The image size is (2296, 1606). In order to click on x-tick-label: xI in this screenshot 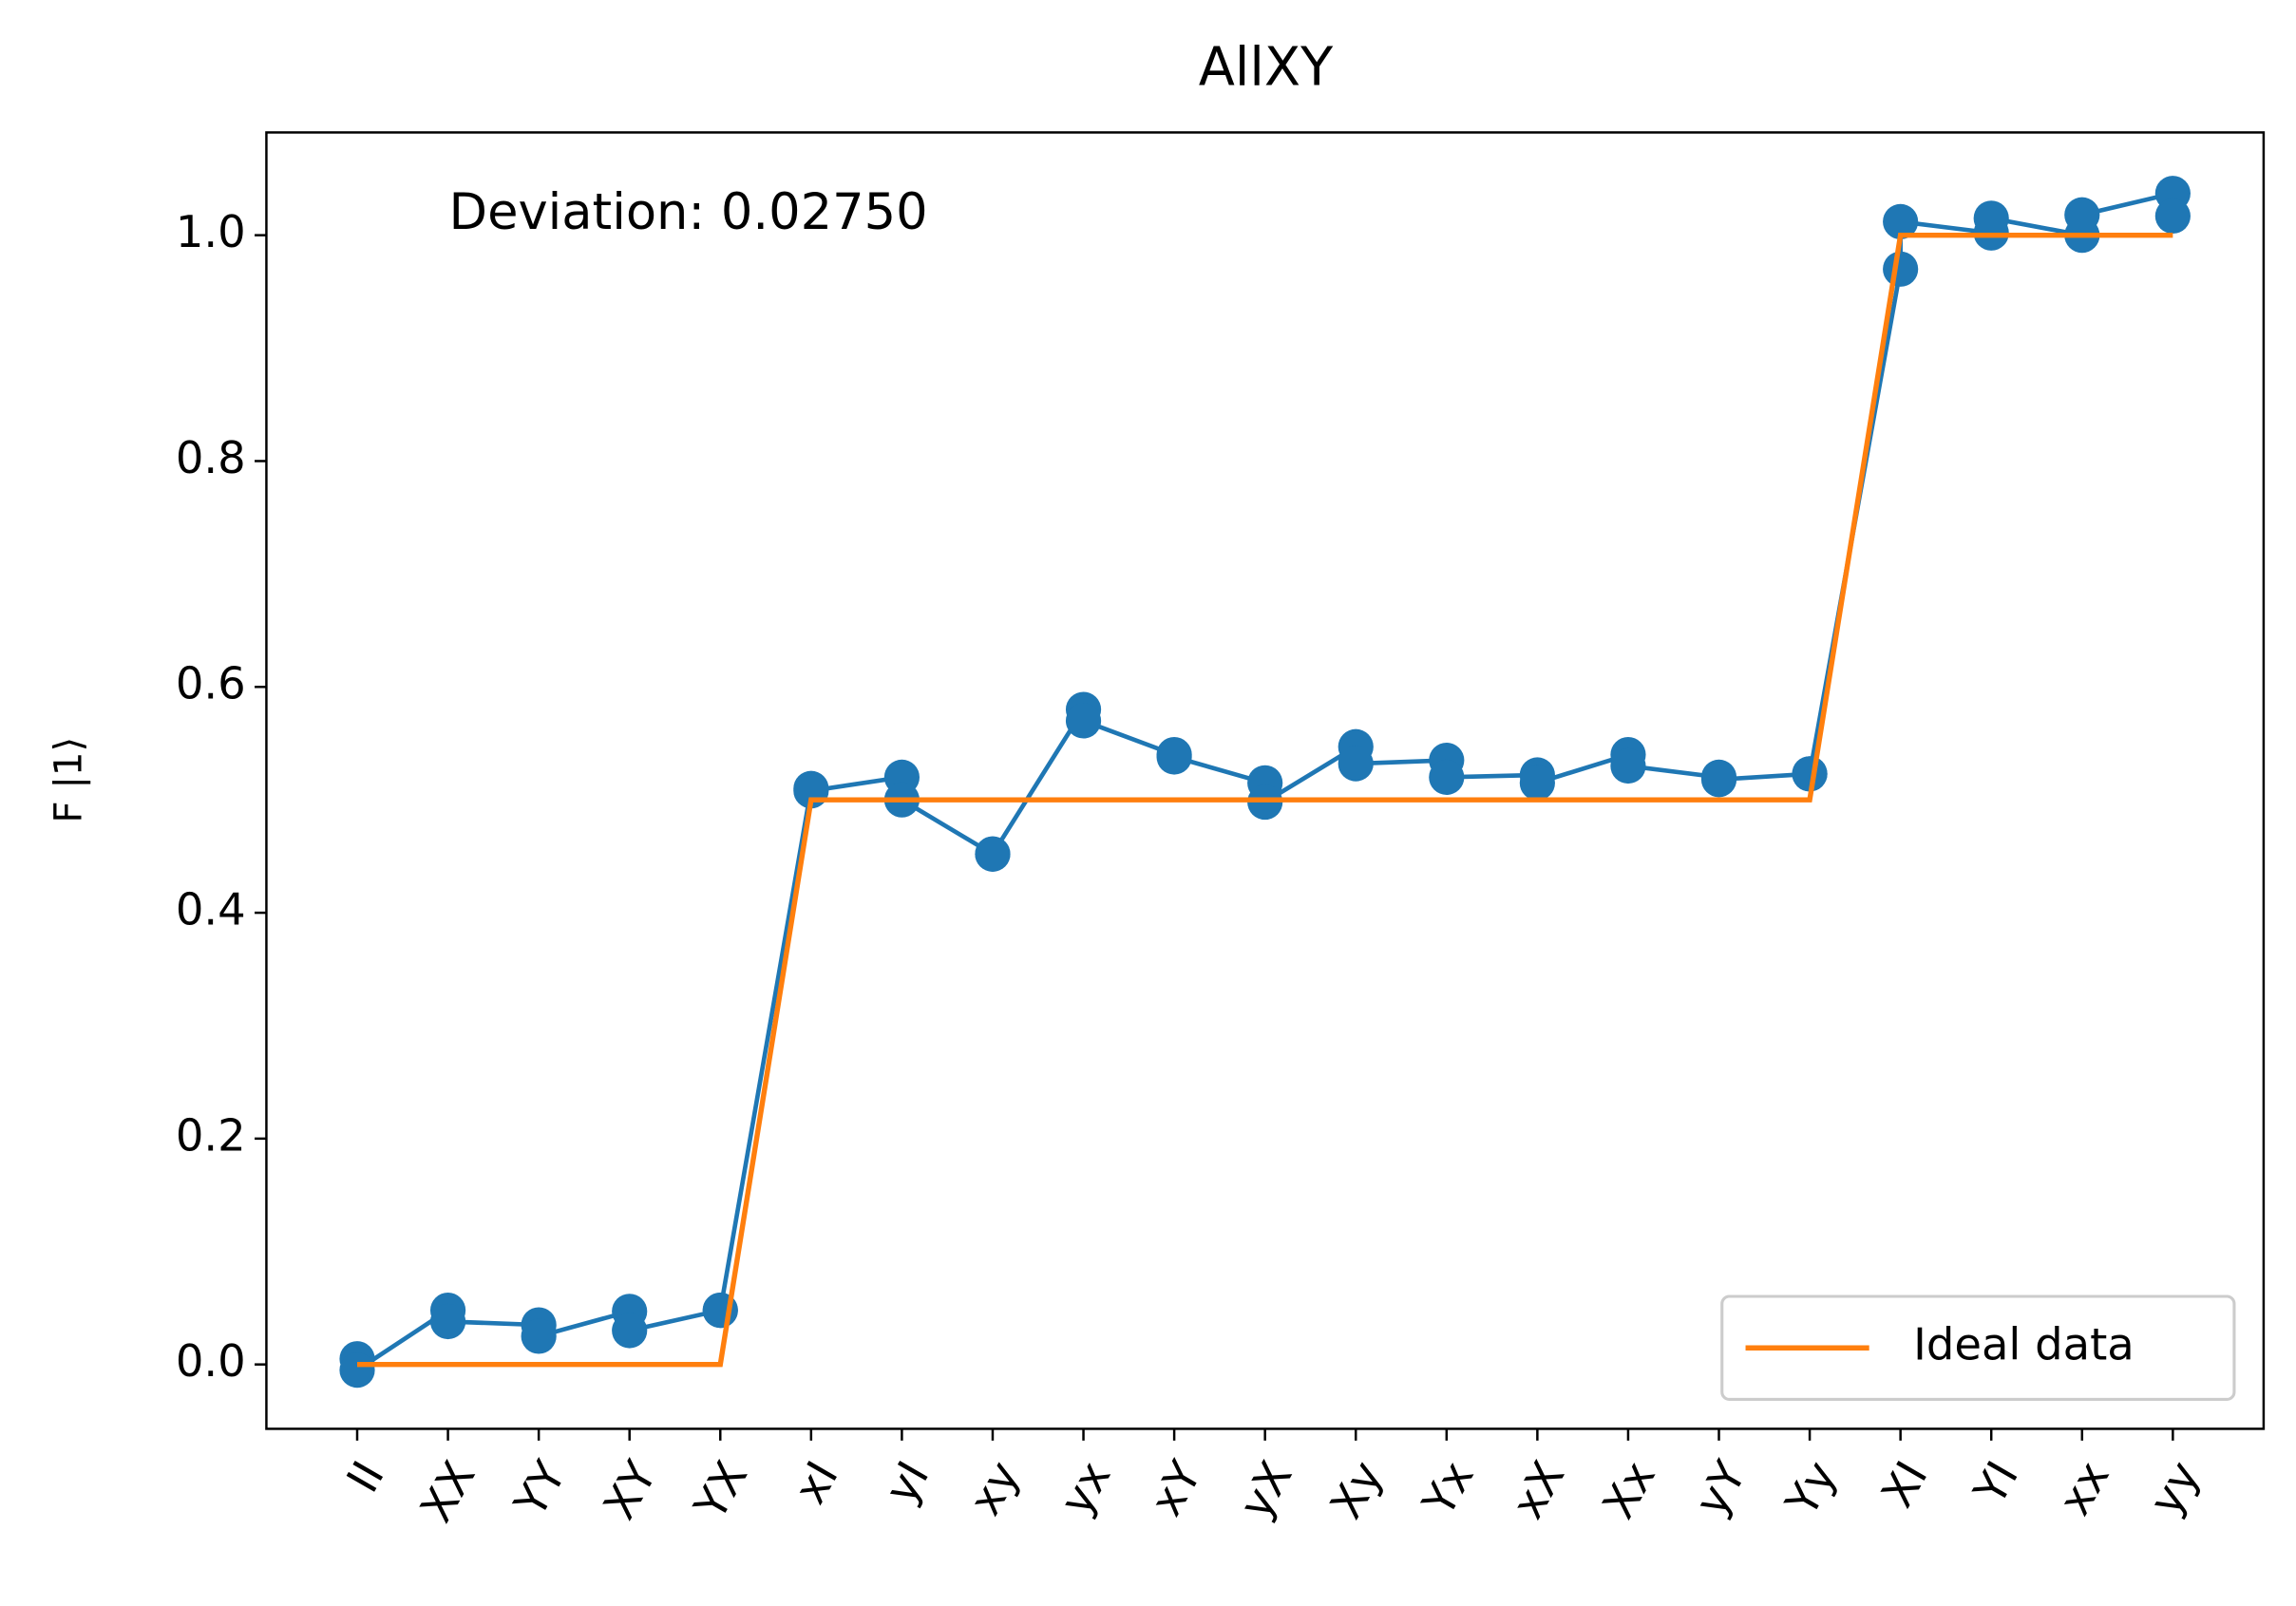, I will do `click(815, 1482)`.